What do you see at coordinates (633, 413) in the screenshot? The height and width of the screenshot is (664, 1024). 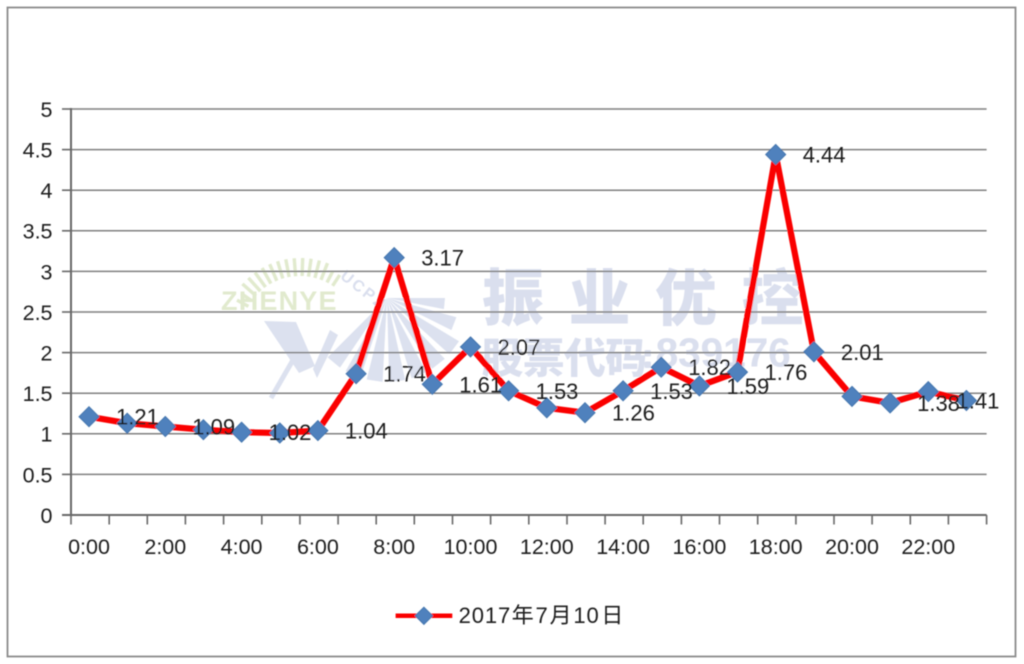 I see `svg-text: 1.26` at bounding box center [633, 413].